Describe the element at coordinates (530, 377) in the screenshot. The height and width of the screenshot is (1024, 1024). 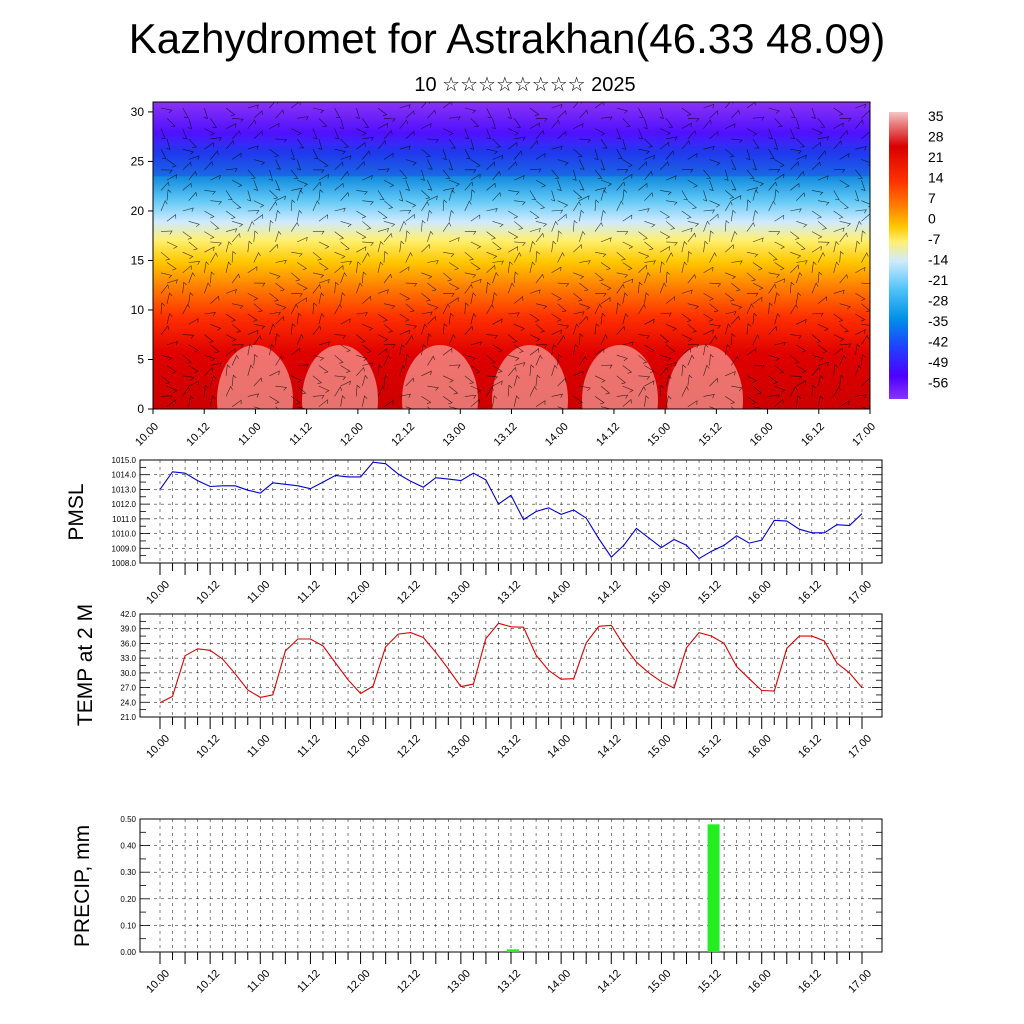
I see `warm-cell` at that location.